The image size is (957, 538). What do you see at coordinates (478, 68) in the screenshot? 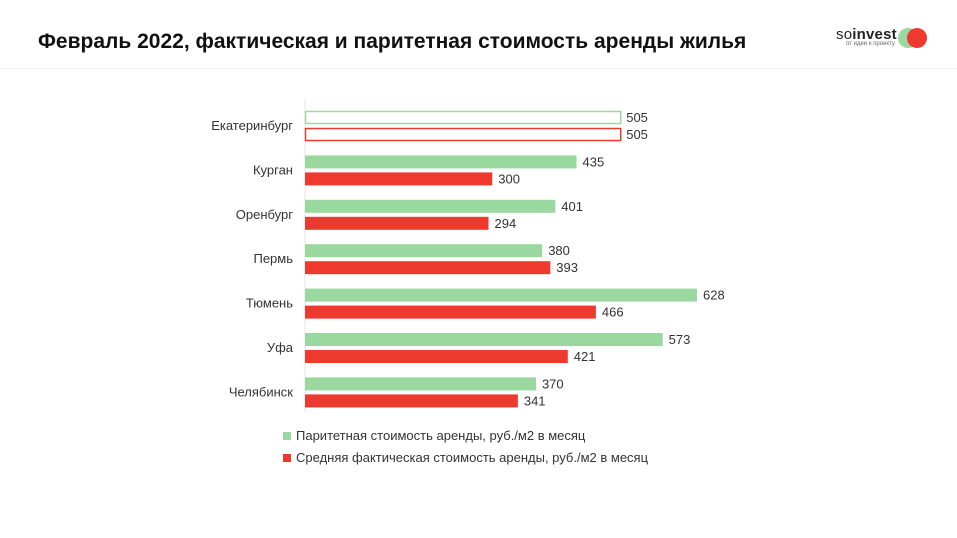
I see `divider` at bounding box center [478, 68].